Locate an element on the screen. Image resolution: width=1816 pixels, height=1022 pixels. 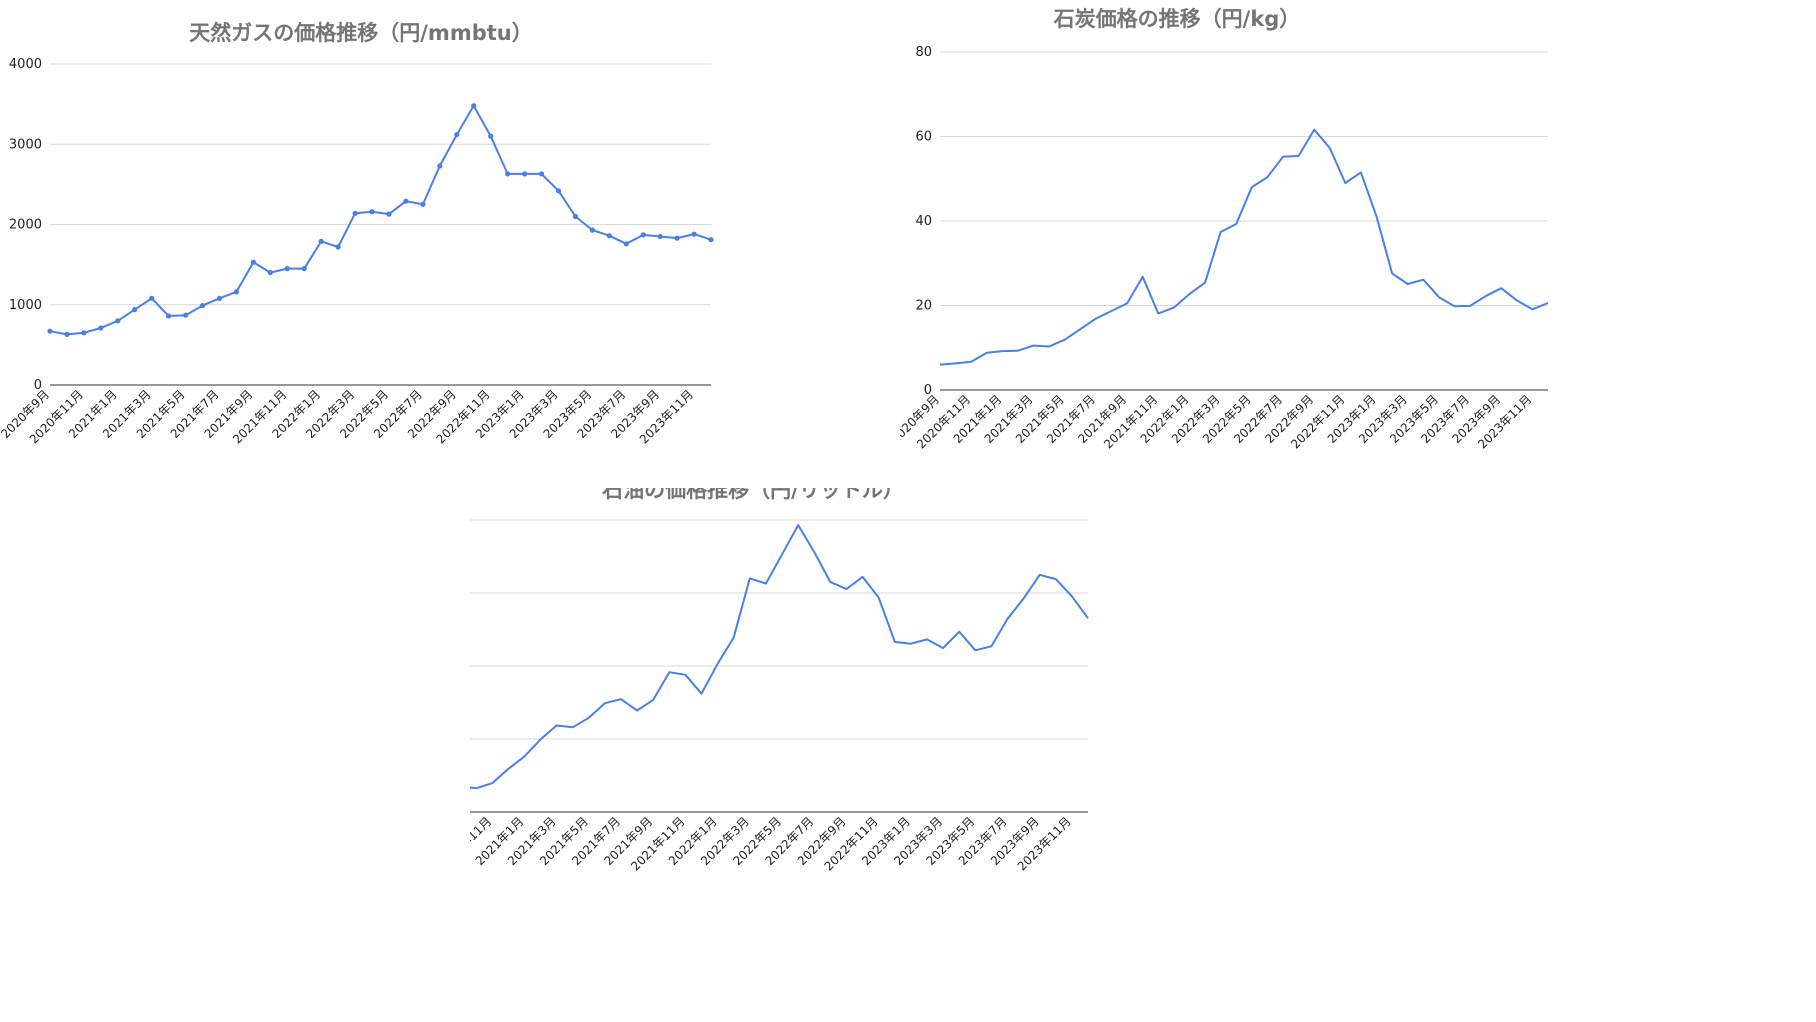
y-tick-label: 4000 is located at coordinates (25, 64).